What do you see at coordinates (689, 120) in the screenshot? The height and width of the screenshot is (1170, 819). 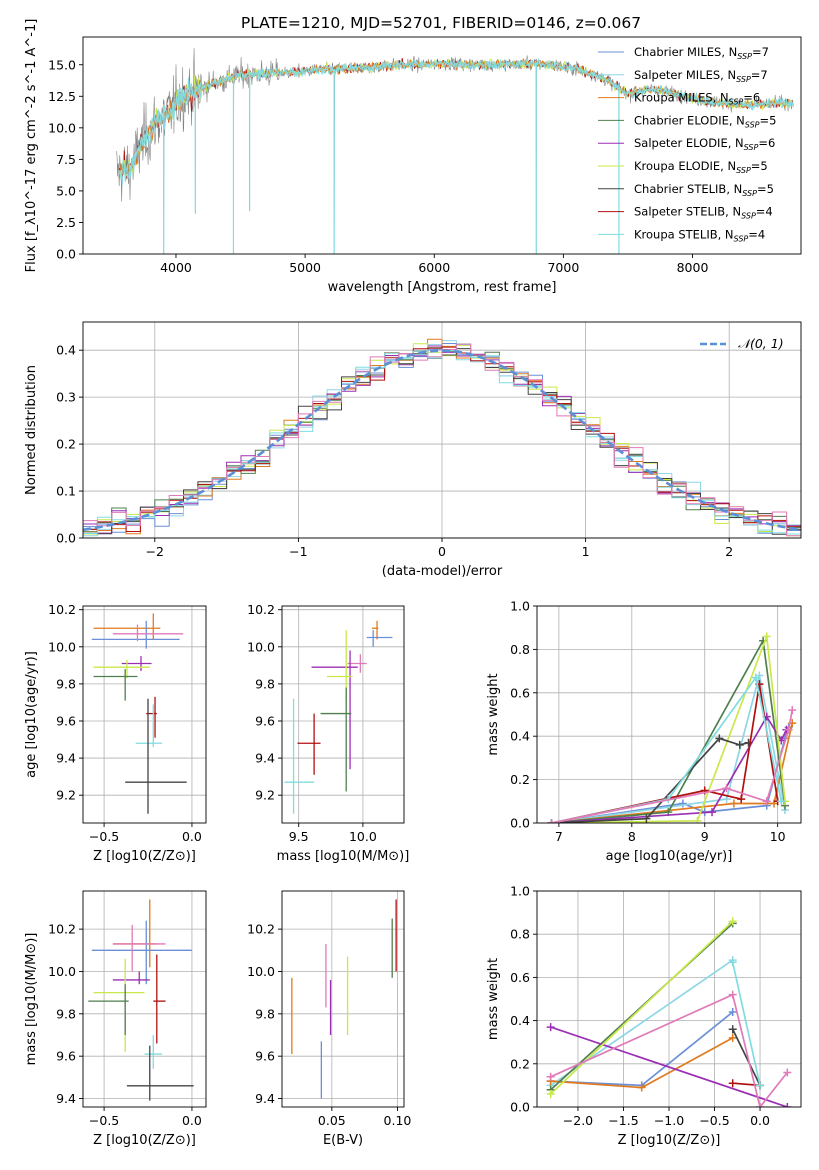 I see `legend-entry-part: Chabrier ELODIE, N` at bounding box center [689, 120].